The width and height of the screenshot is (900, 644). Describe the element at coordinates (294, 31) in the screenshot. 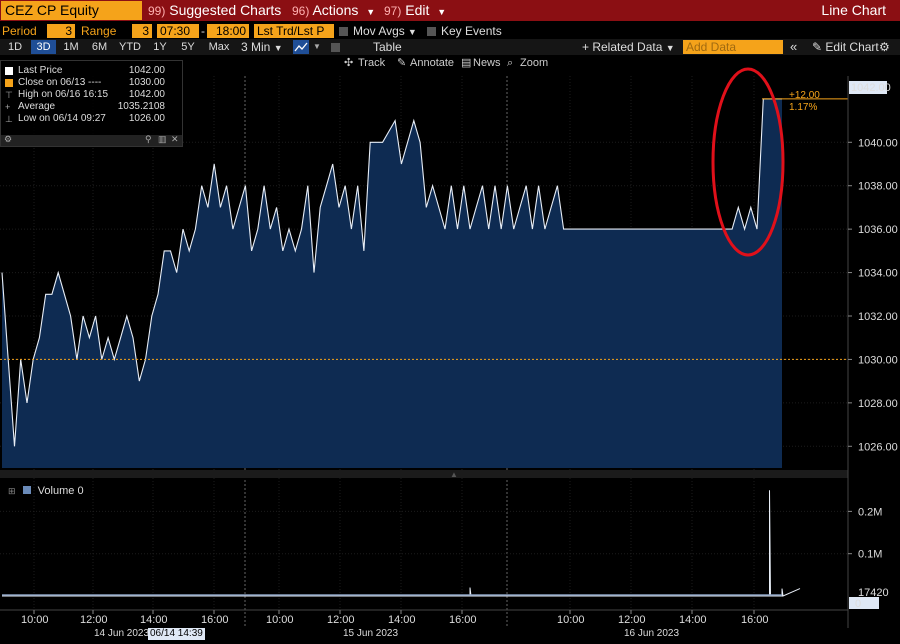

I see `price-type-field: Lst Trd/Lst P` at that location.